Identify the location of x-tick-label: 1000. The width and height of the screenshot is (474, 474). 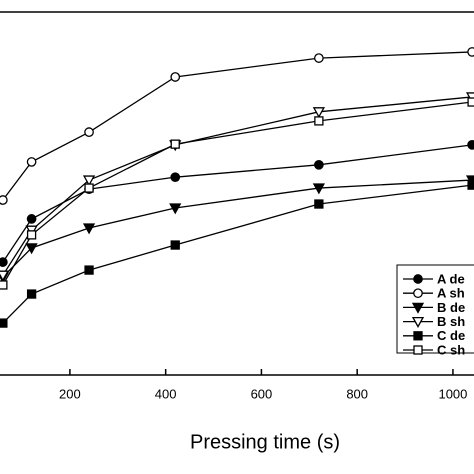
(452, 393).